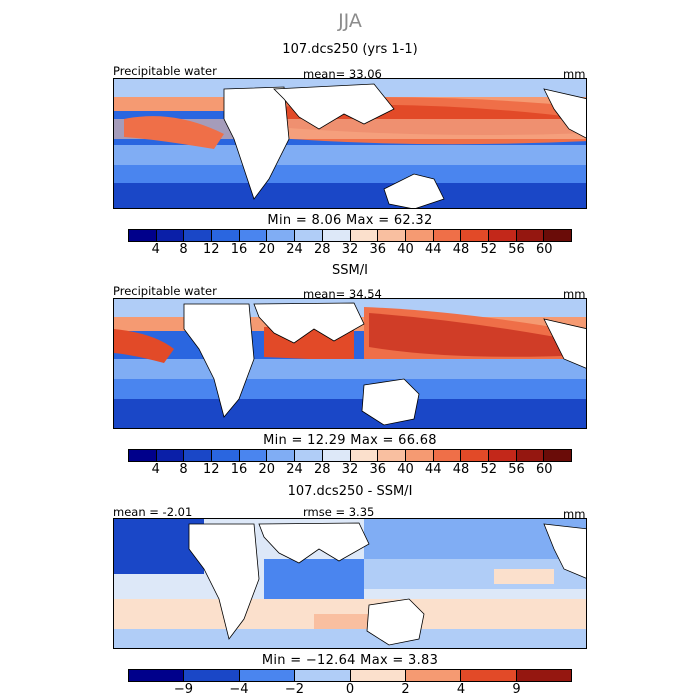 This screenshot has height=700, width=700. What do you see at coordinates (165, 291) in the screenshot?
I see `panel-2-variable-label: Precipitable water` at bounding box center [165, 291].